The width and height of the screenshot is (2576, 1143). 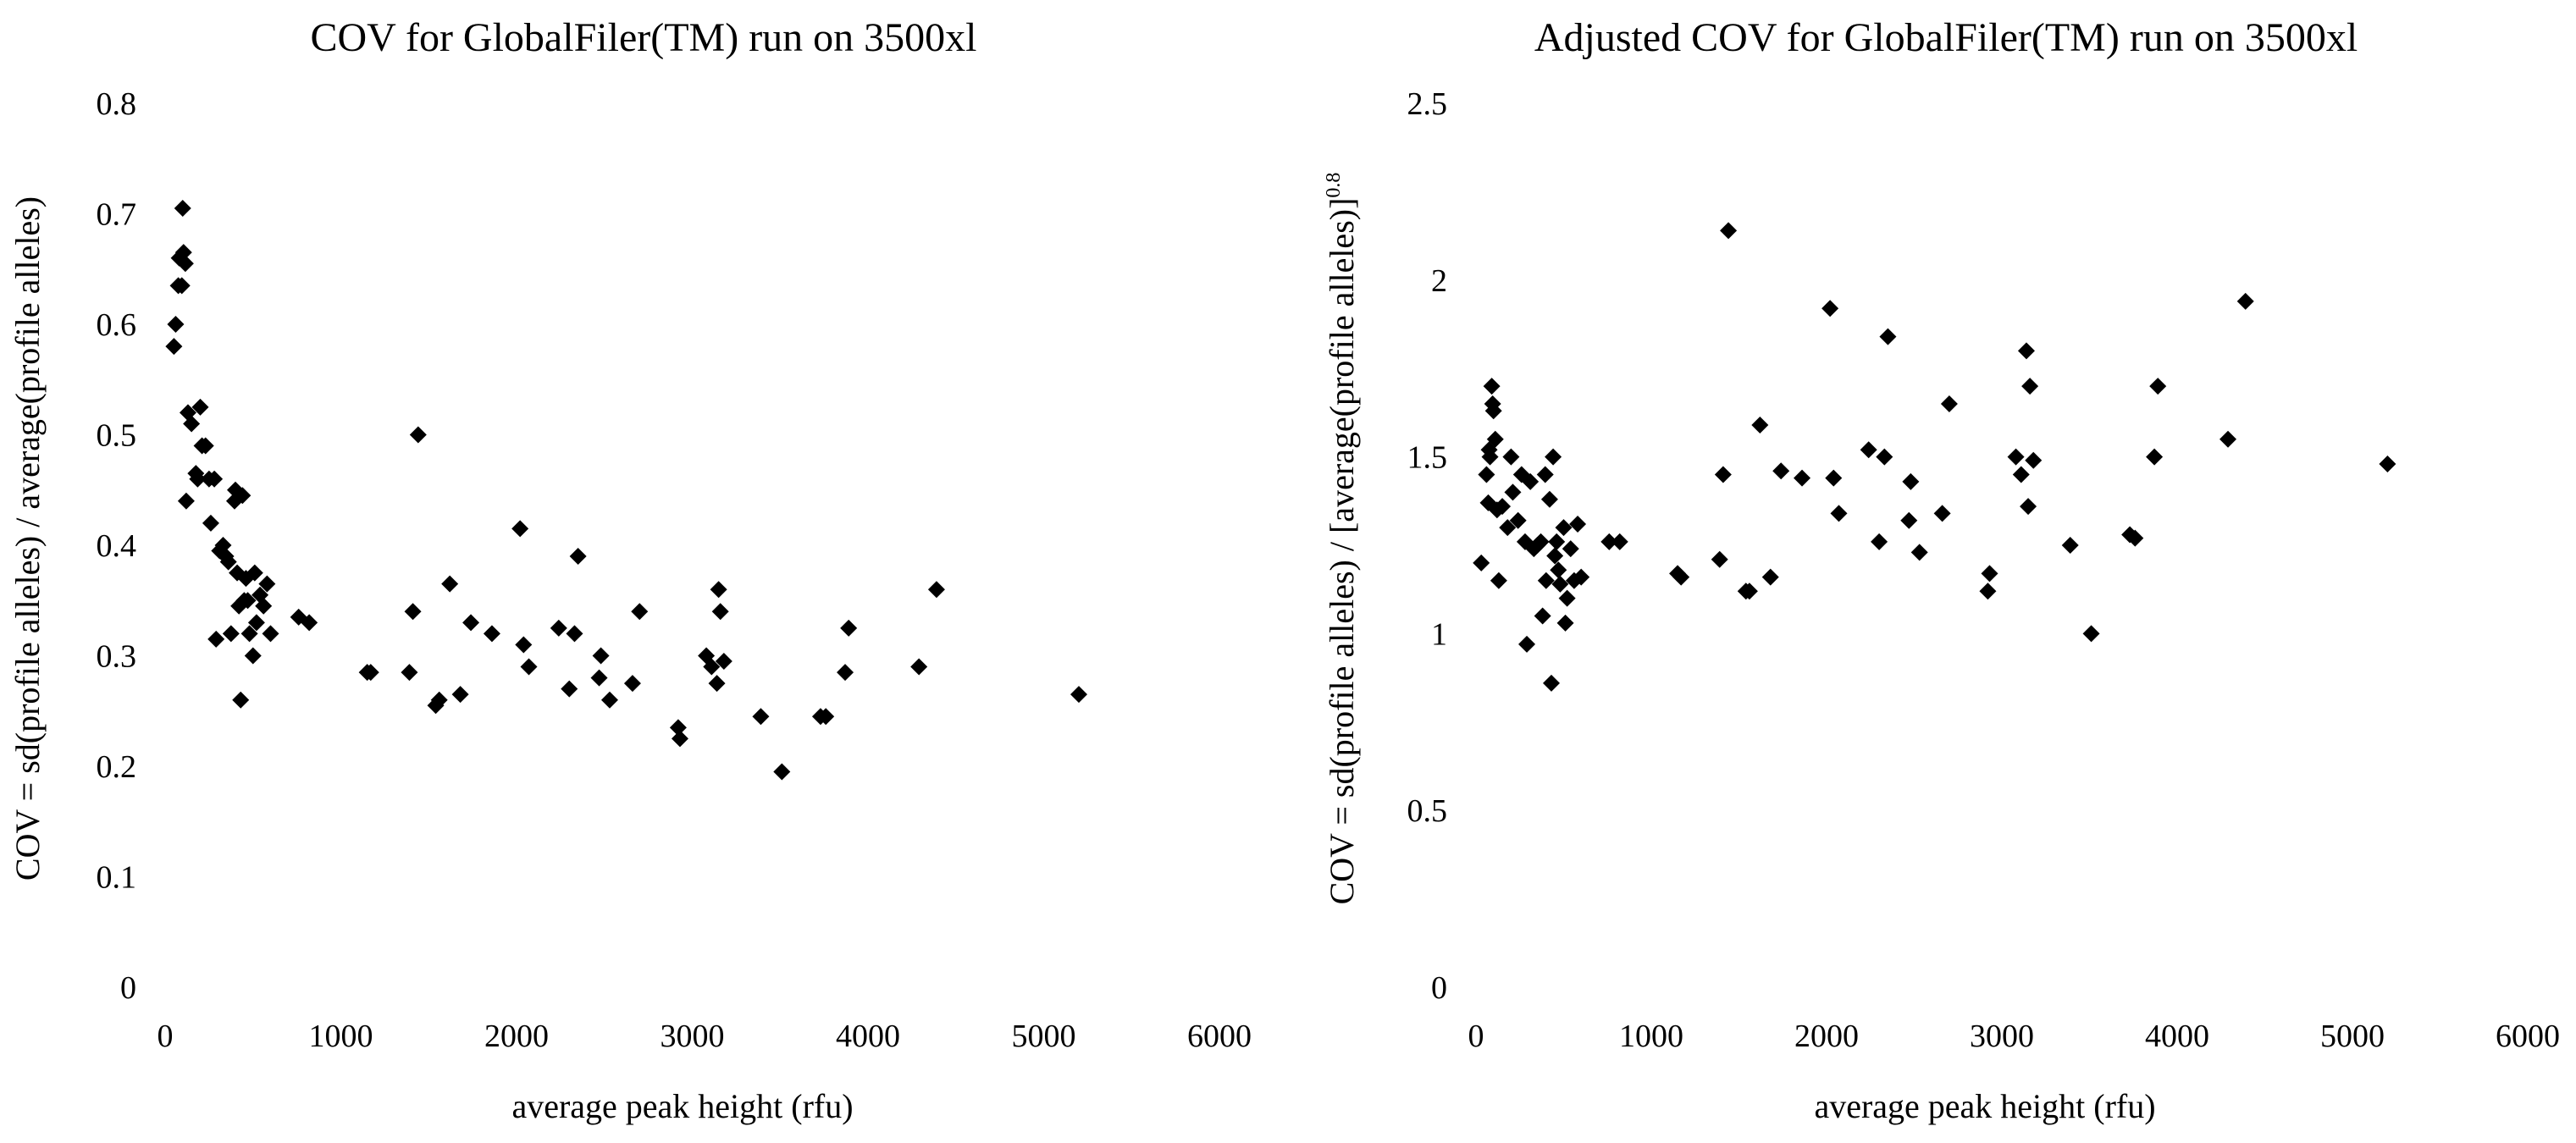 I want to click on left-chart-title: COV for GlobalFiler(TM) run on 3500xl, so click(x=643, y=37).